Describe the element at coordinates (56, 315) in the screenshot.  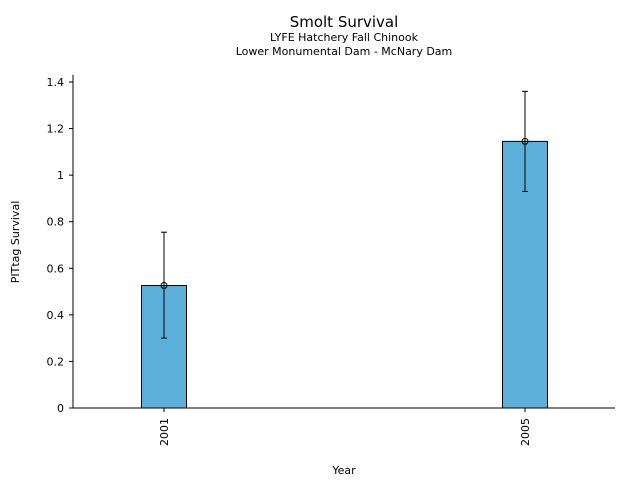
I see `y-tick-label: 0.4` at that location.